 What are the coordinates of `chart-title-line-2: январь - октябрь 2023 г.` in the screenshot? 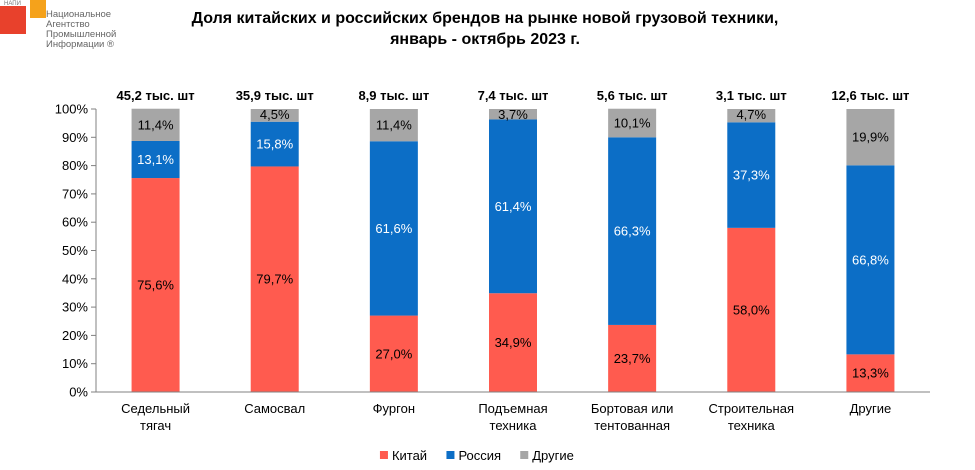 It's located at (485, 39).